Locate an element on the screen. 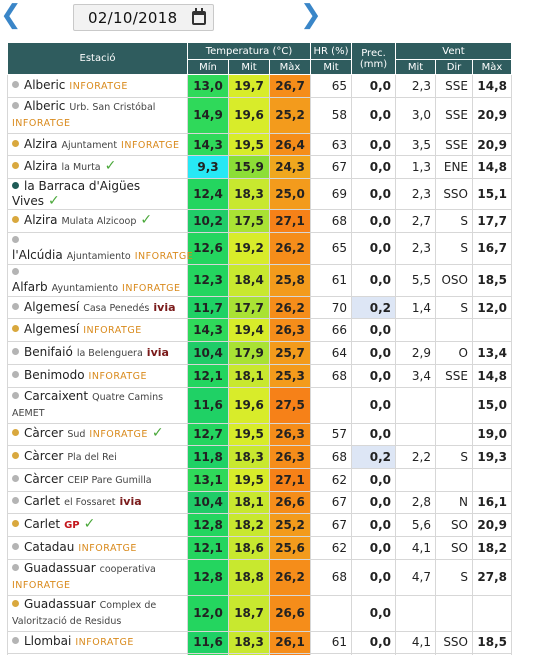  temp-mit-cell: 18,1 is located at coordinates (249, 375).